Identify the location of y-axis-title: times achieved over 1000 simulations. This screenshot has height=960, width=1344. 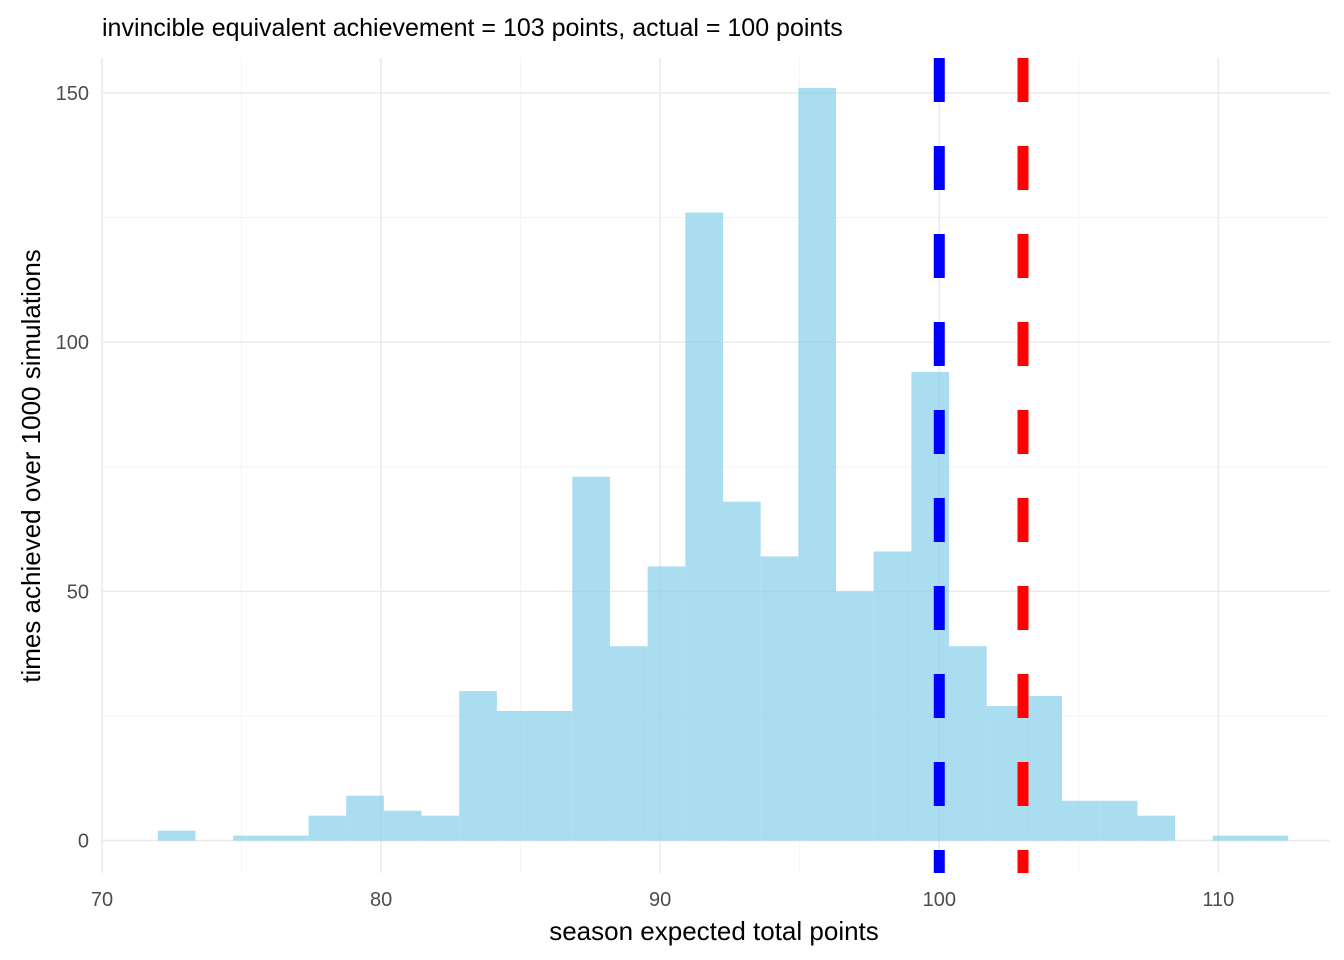
(31, 466).